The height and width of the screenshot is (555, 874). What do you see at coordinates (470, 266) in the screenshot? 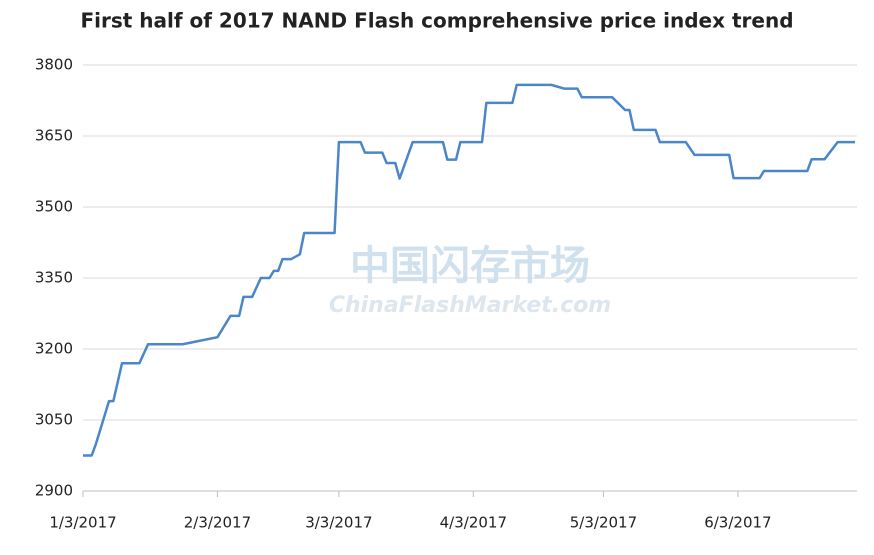
I see `watermark: 中国闪存市场` at bounding box center [470, 266].